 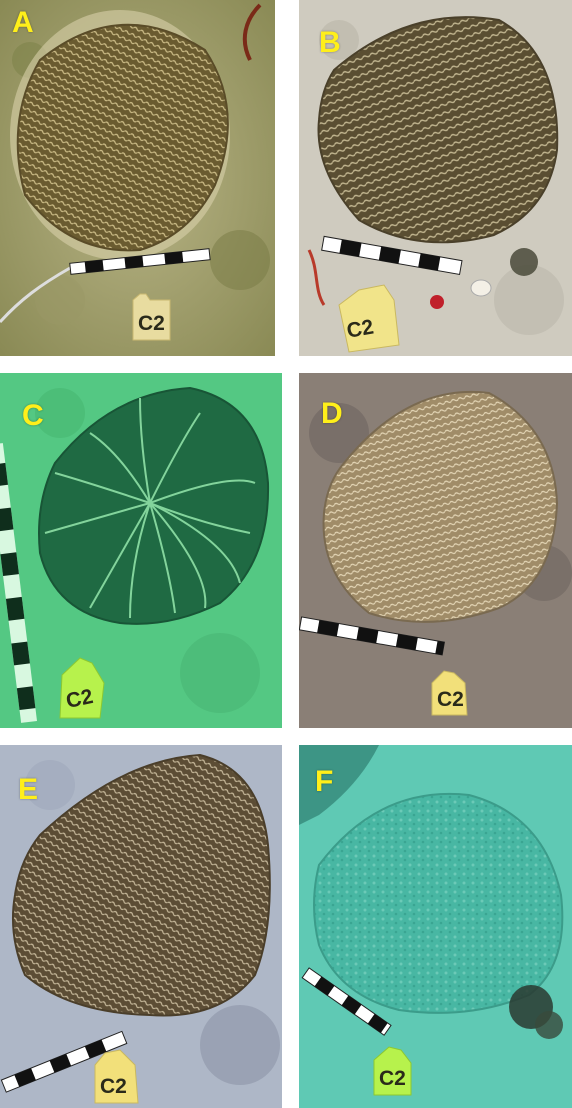 I want to click on scale-bar-e, so click(x=64, y=1061).